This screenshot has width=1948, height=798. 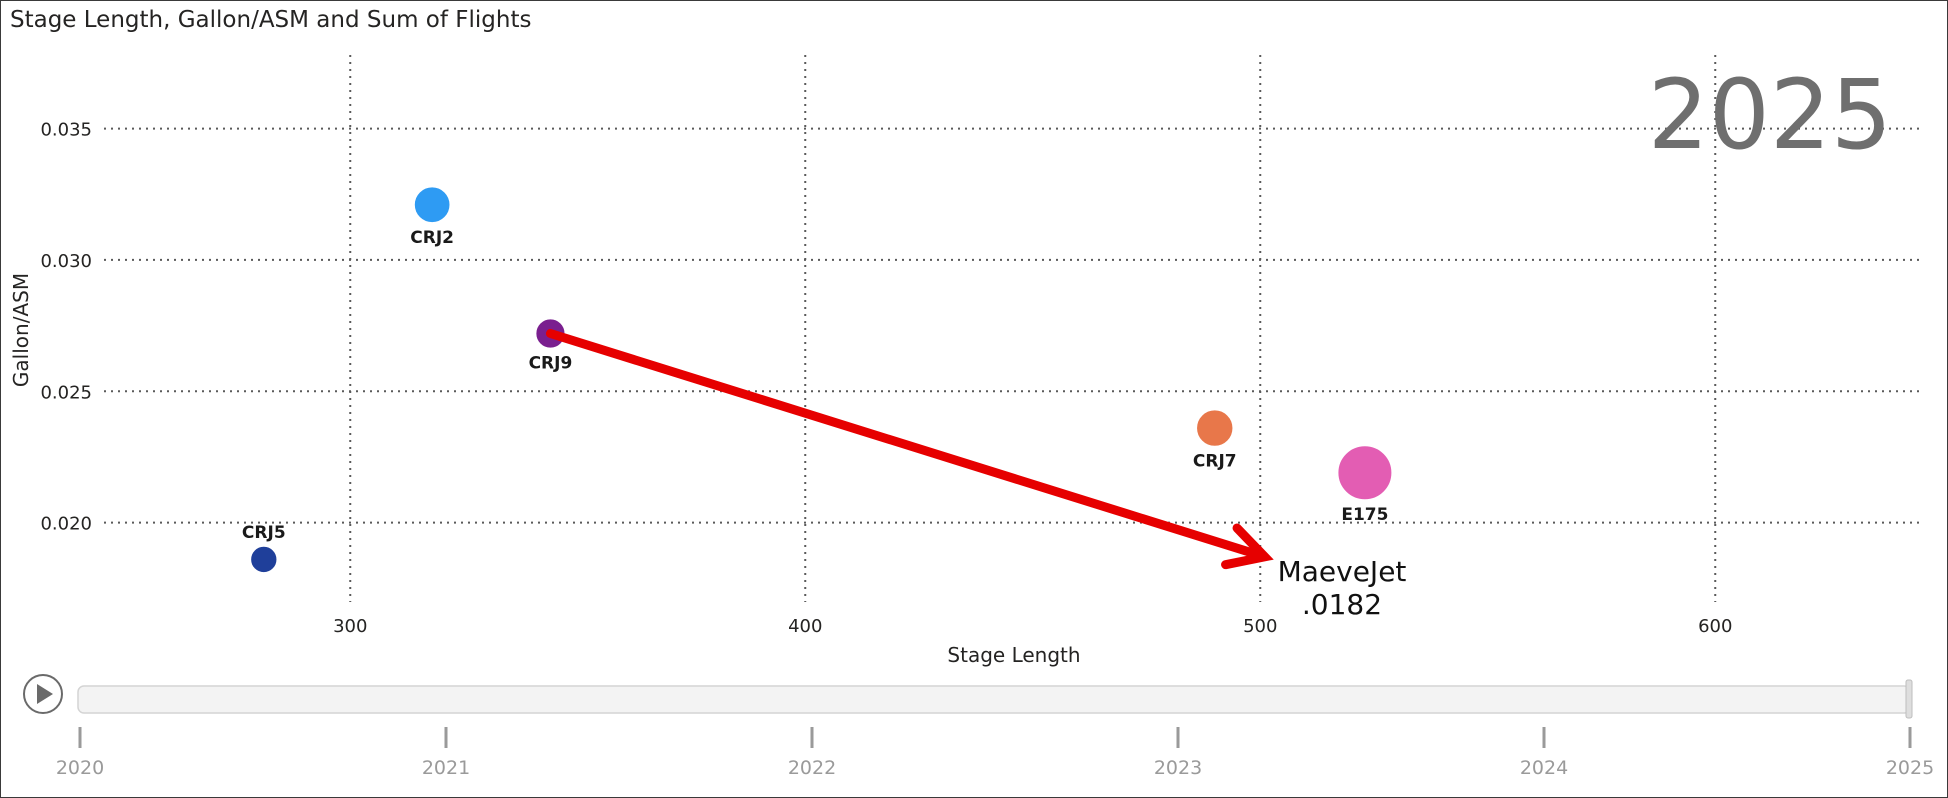 I want to click on y-tick-label: 0.020, so click(x=66, y=524).